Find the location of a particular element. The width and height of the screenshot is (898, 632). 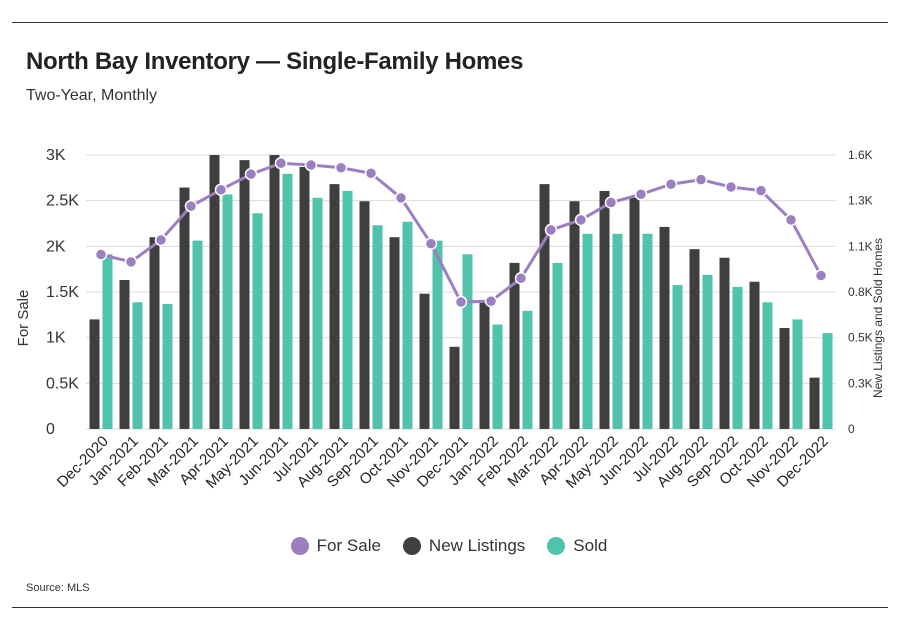

y-right-tick-label: 1.6K is located at coordinates (860, 155).